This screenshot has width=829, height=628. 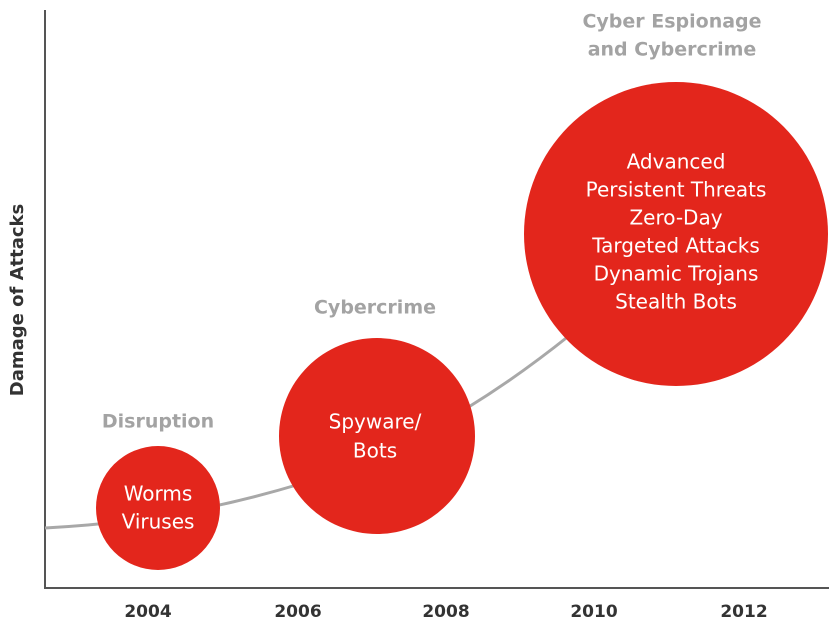 What do you see at coordinates (375, 308) in the screenshot?
I see `stage-title: Cybercrime` at bounding box center [375, 308].